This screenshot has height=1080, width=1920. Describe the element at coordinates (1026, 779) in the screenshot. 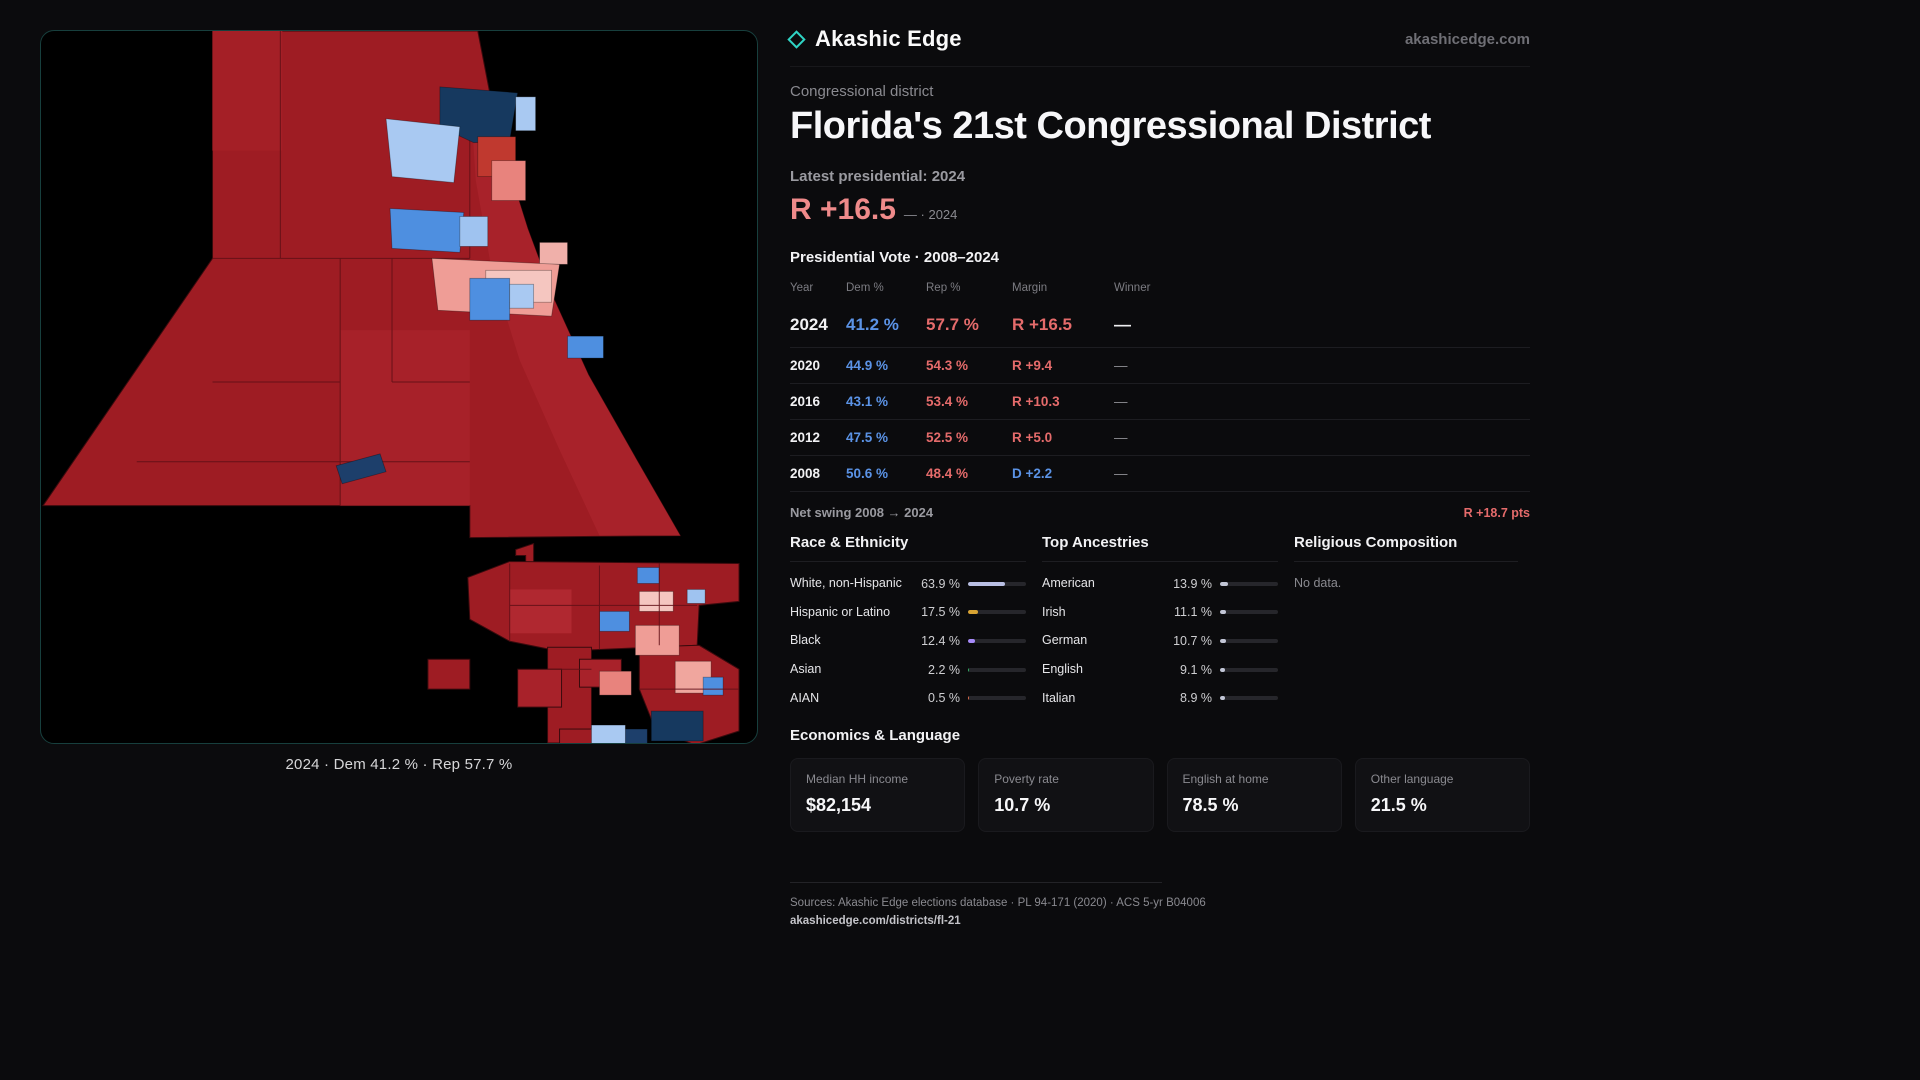

I see `stat-label: Poverty rate` at that location.